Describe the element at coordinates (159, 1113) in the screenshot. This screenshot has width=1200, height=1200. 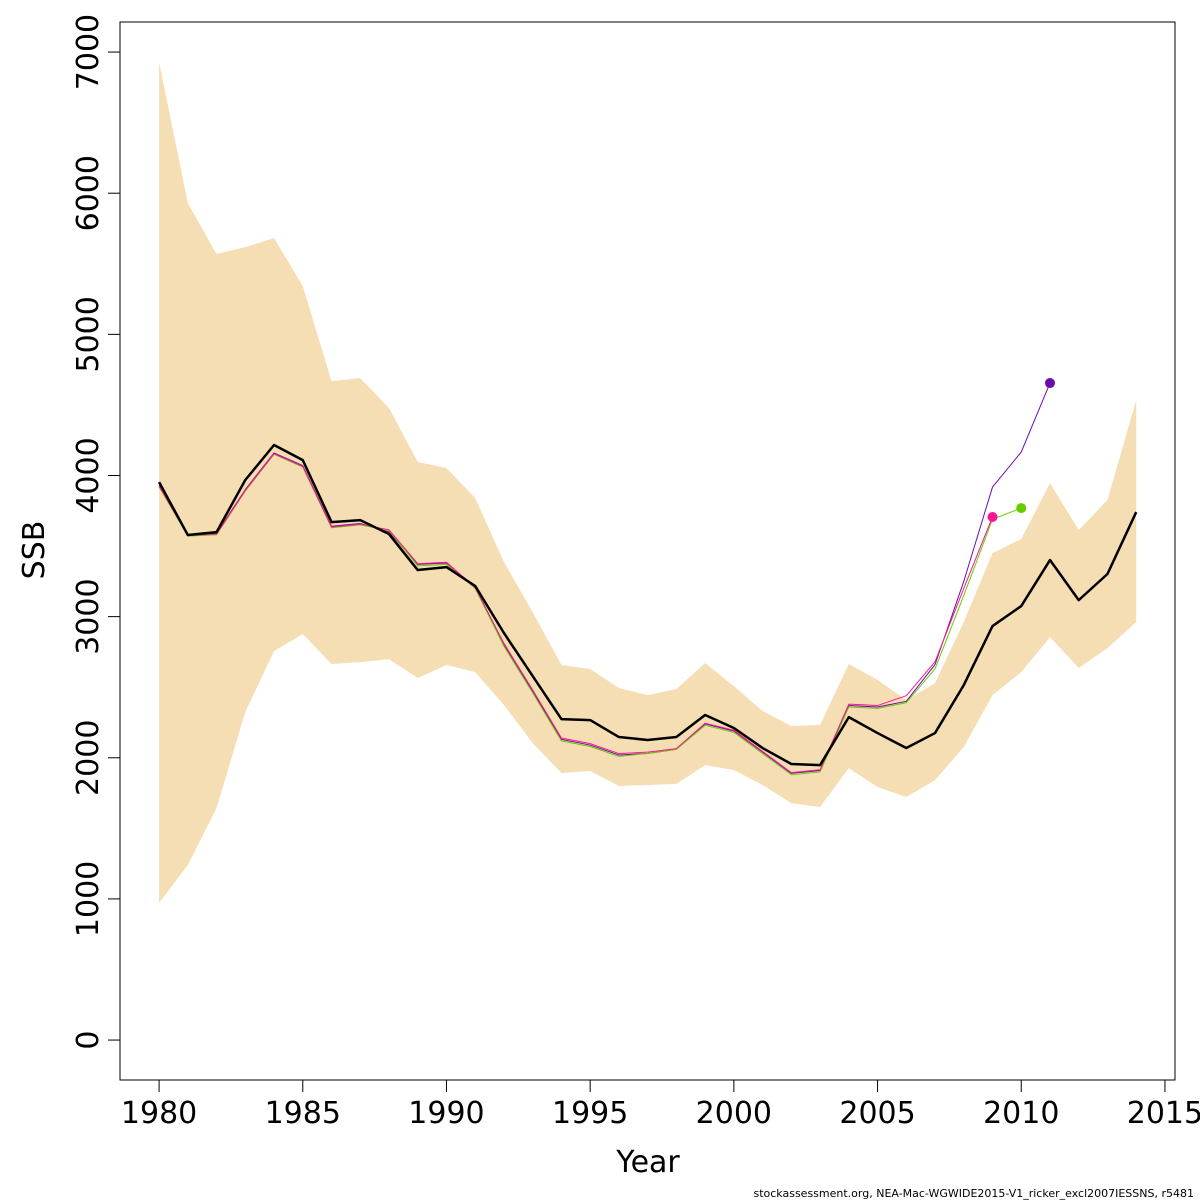
I see `x-tick-label: 1980` at that location.